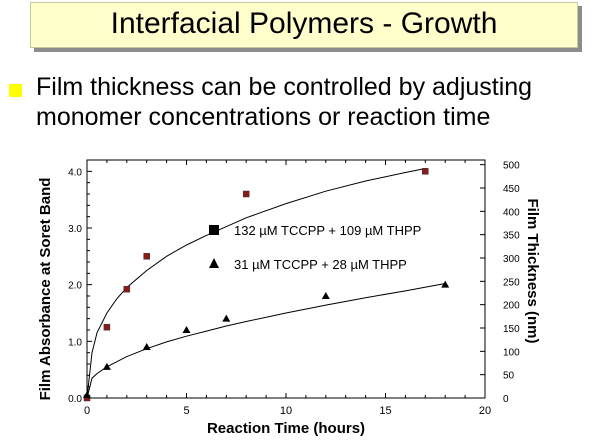  Describe the element at coordinates (511, 189) in the screenshot. I see `y2-tick-label: 450` at that location.